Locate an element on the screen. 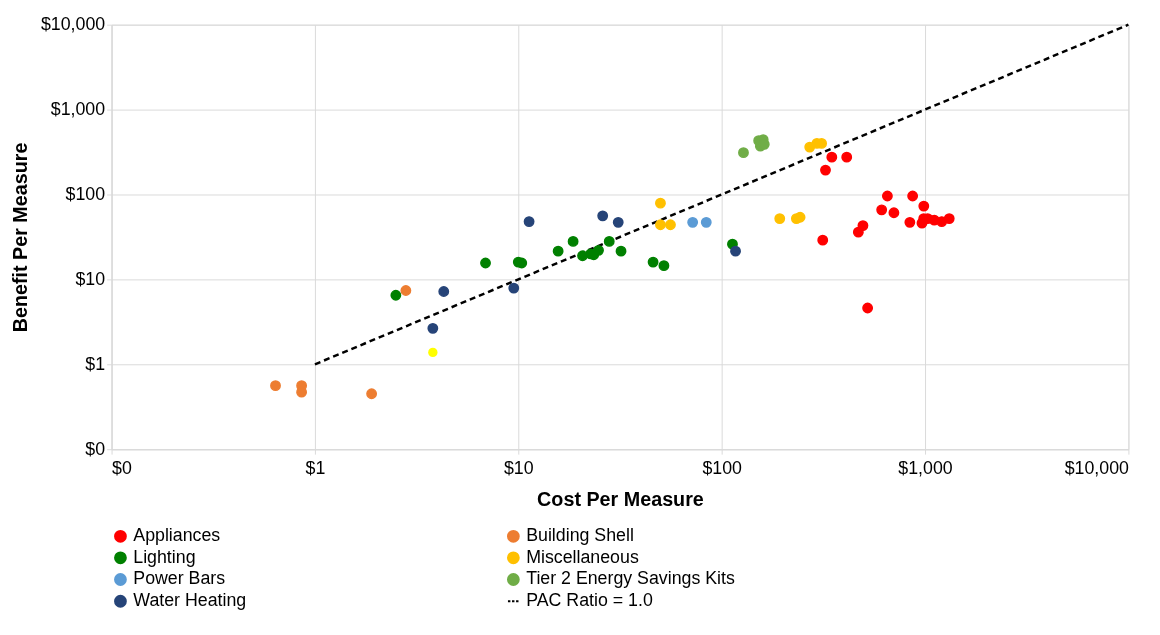  x-tick-label: $1,000 is located at coordinates (925, 468).